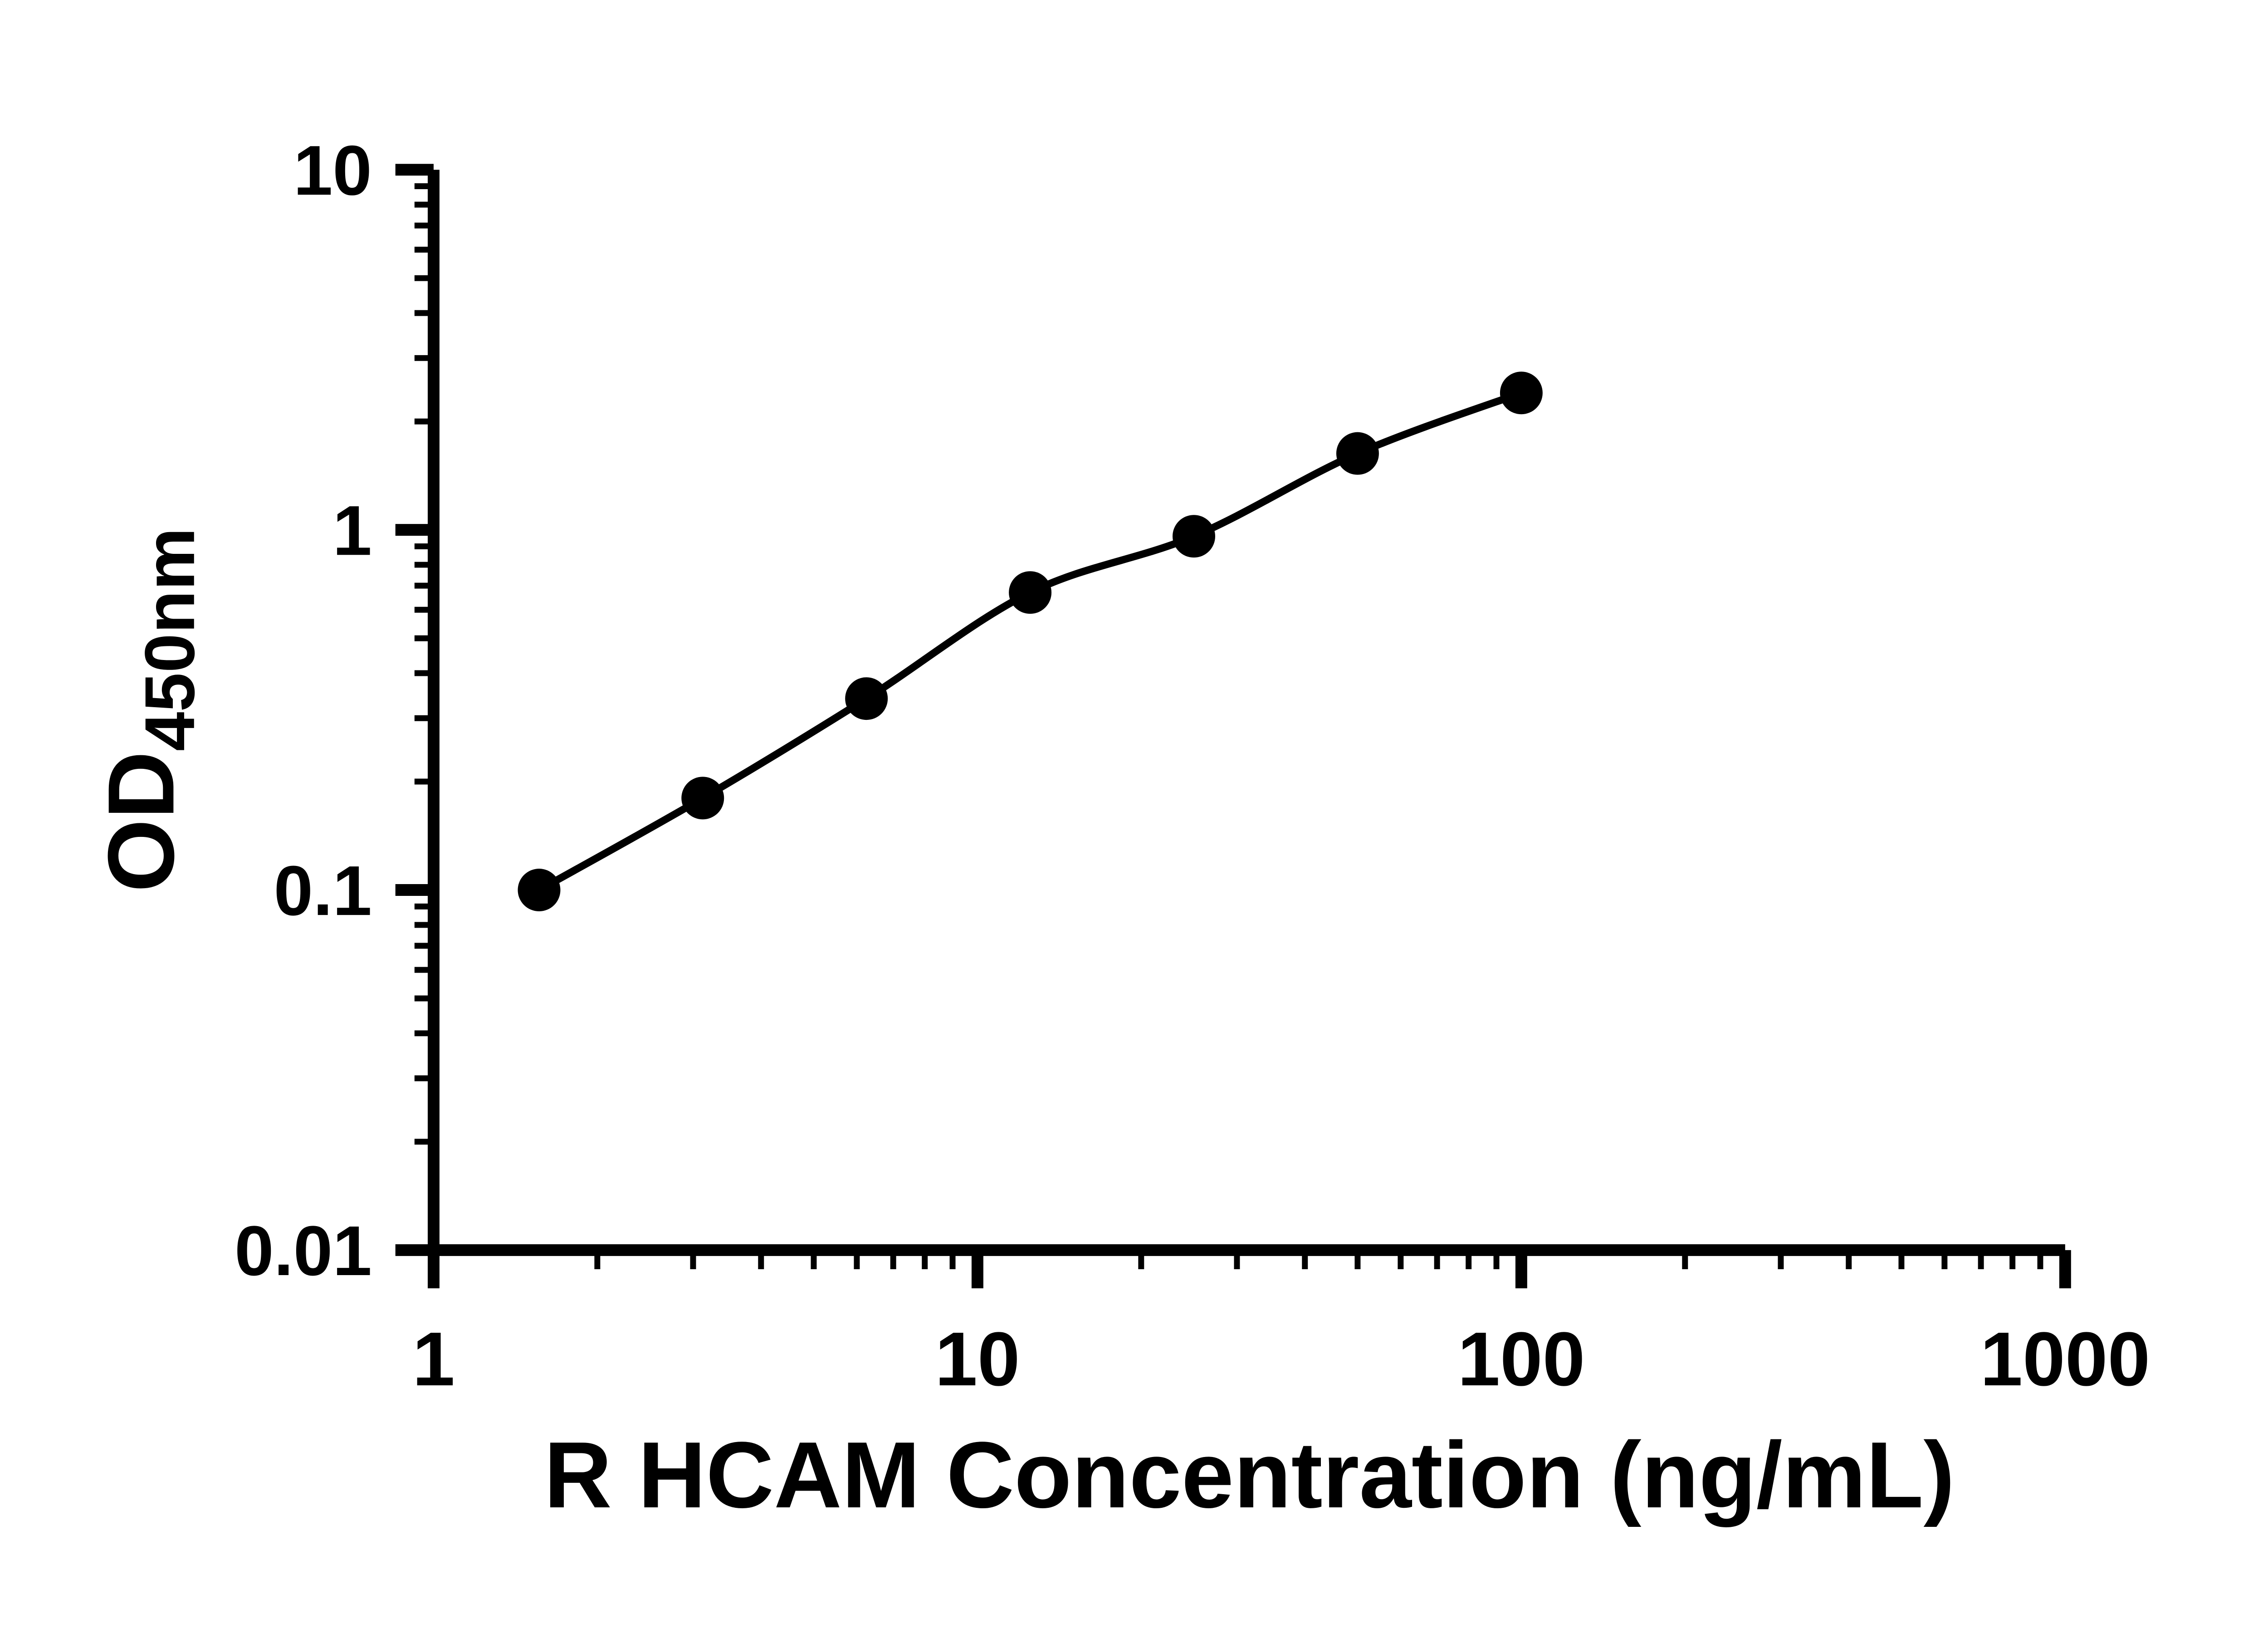  What do you see at coordinates (978, 1359) in the screenshot?
I see `x-tick-label: 10` at bounding box center [978, 1359].